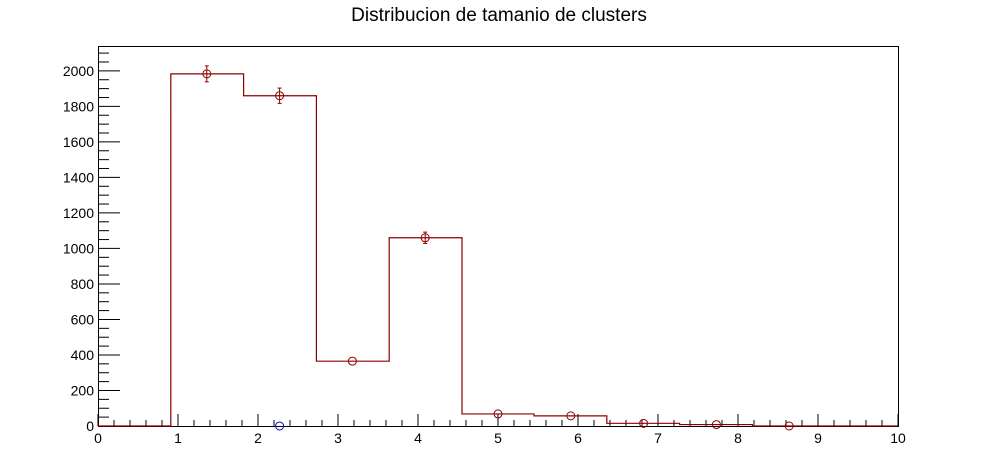  I want to click on x-tick-label: 4, so click(418, 438).